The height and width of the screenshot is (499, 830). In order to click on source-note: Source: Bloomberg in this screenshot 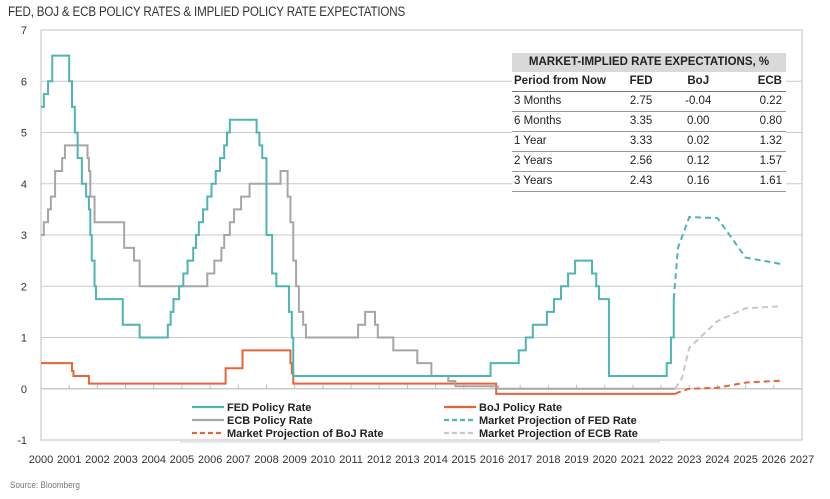, I will do `click(45, 485)`.